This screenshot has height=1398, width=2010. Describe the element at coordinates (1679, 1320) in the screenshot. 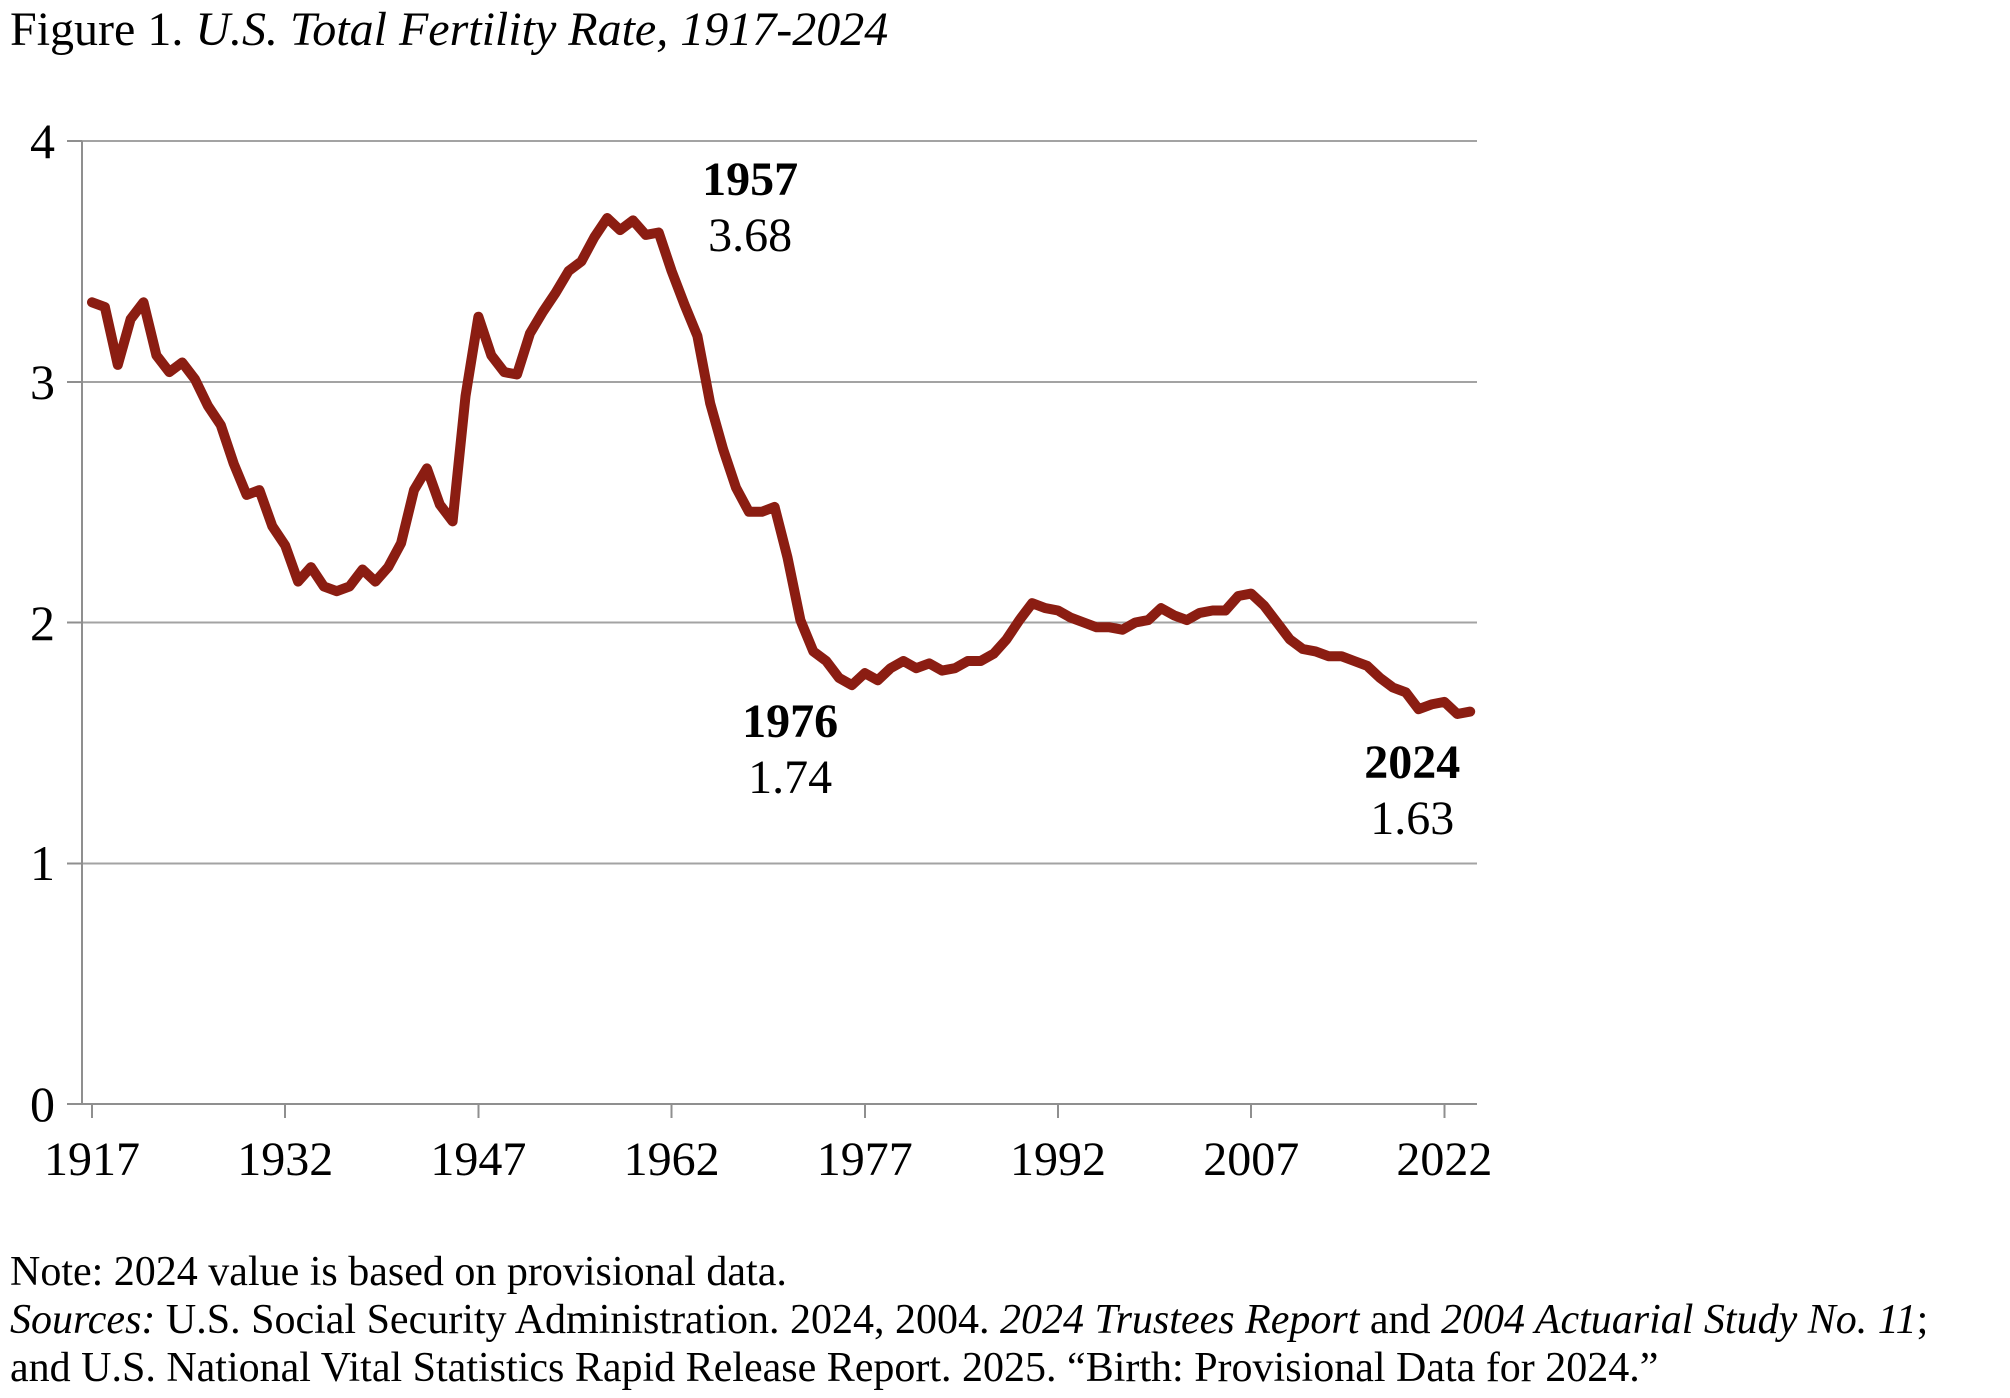

I see `text-segment-italic: 2004 Actuarial Study No. 11` at that location.